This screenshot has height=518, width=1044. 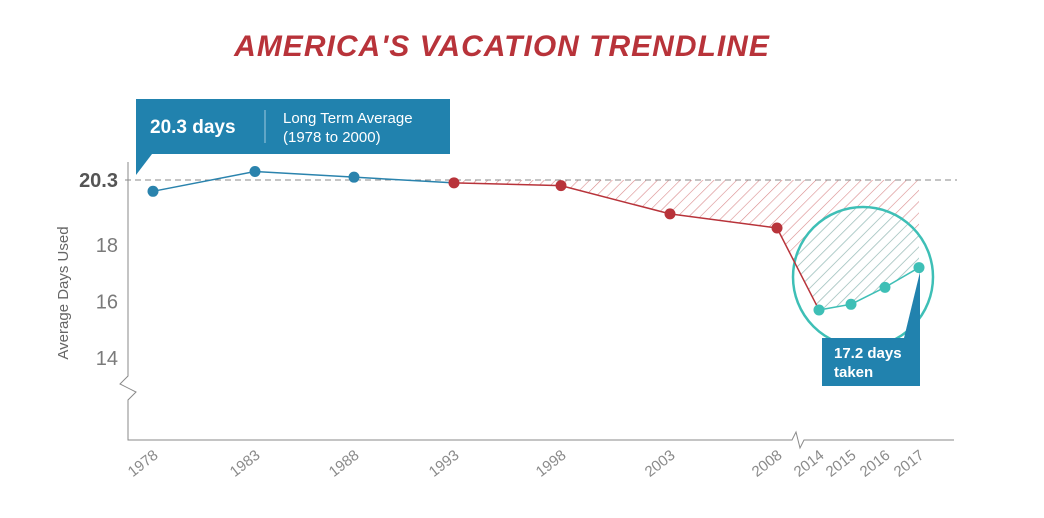 What do you see at coordinates (454, 183) in the screenshot?
I see `data-point-1993` at bounding box center [454, 183].